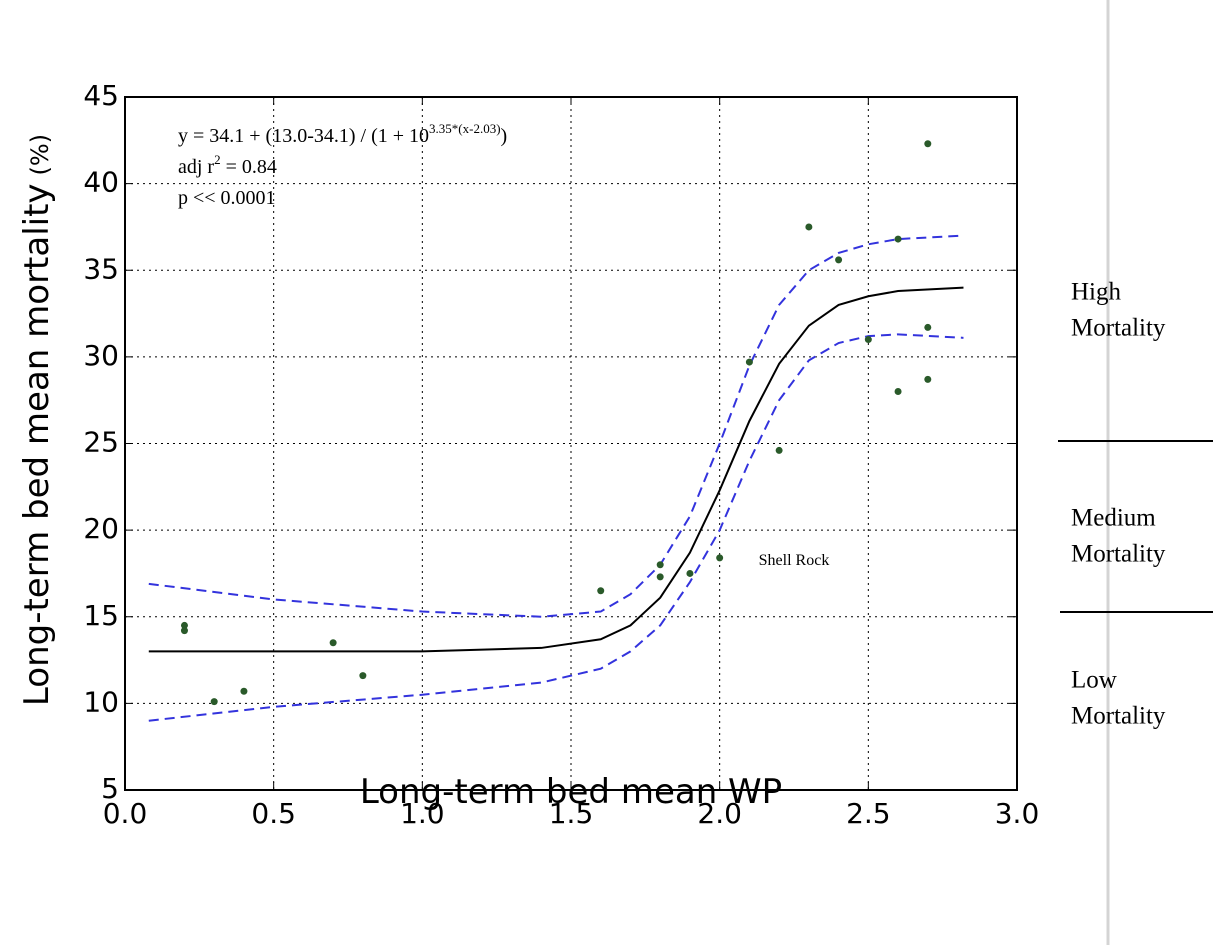 This screenshot has width=1213, height=945. I want to click on y-tick-label: 20, so click(101, 528).